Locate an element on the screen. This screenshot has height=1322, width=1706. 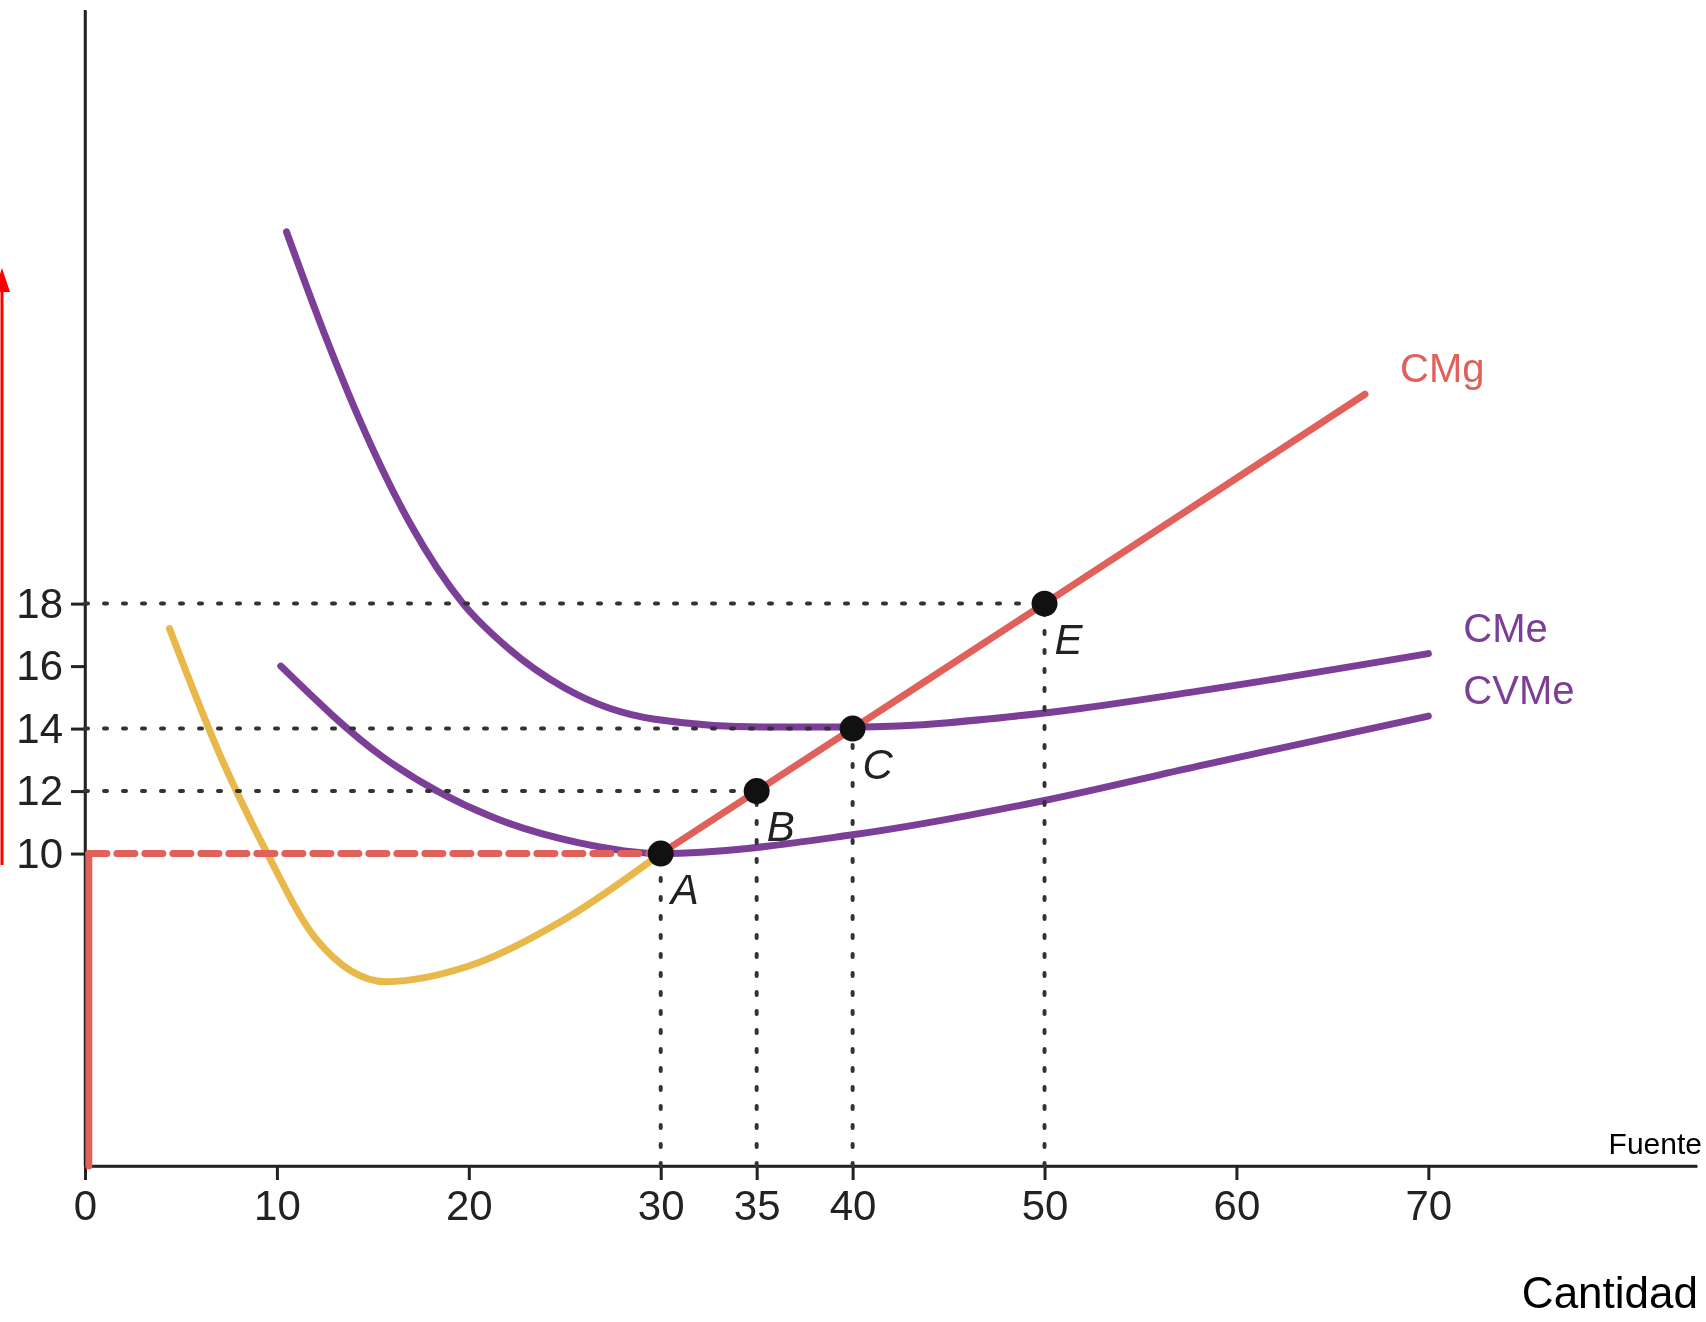
x-tick-label: 70 is located at coordinates (1429, 1205).